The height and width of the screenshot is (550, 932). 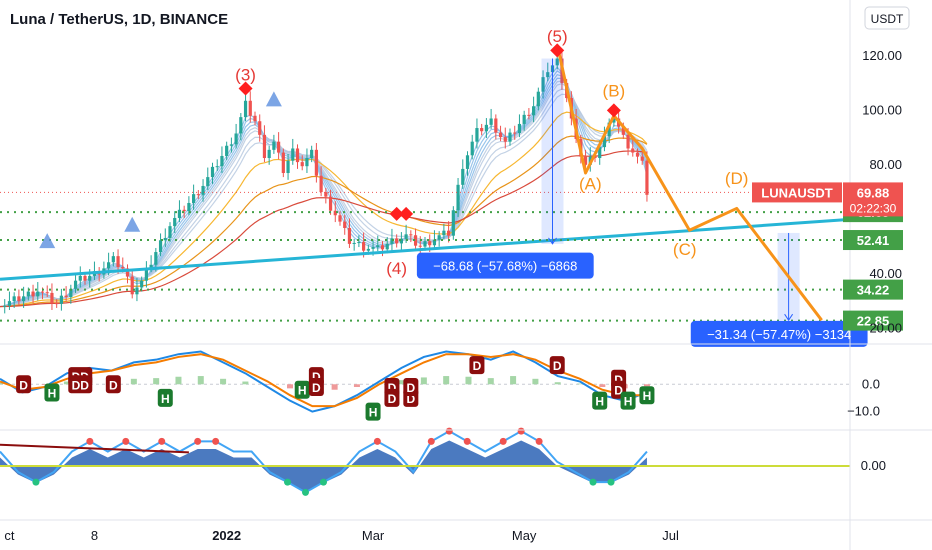 I want to click on symbol-tag-label: LUNAUSDT, so click(x=797, y=192).